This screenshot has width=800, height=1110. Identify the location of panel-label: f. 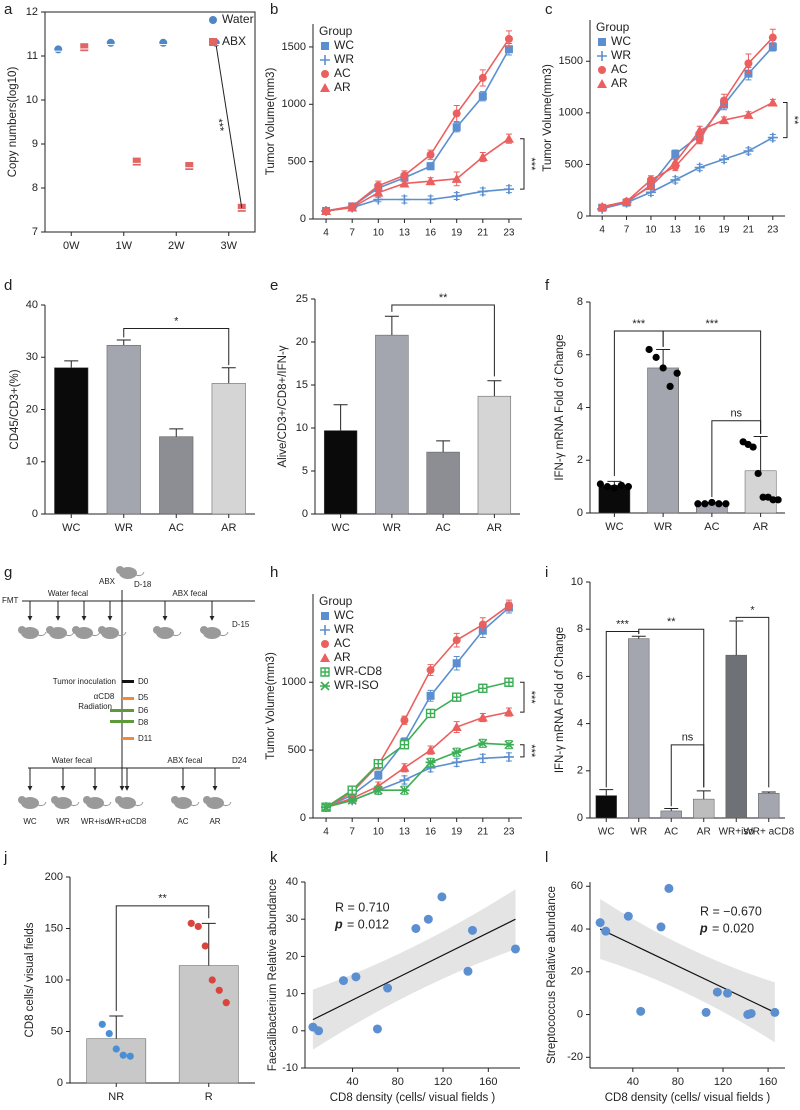
(547, 285).